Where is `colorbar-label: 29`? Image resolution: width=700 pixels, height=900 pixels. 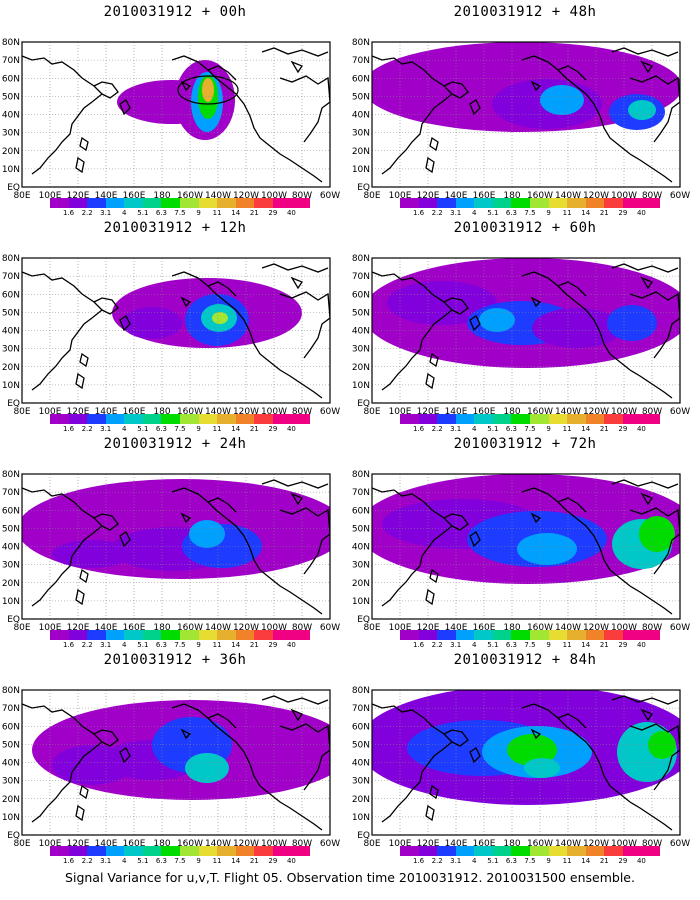 colorbar-label: 29 is located at coordinates (273, 429).